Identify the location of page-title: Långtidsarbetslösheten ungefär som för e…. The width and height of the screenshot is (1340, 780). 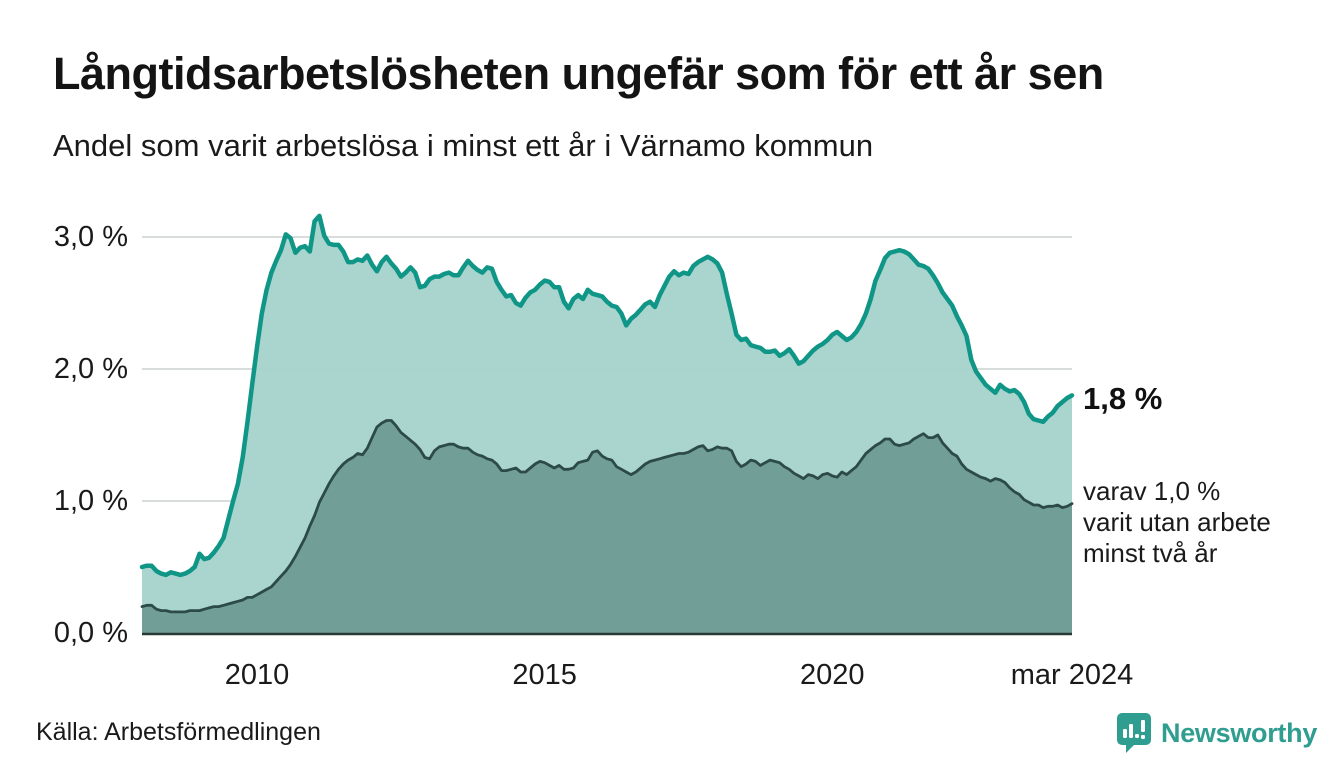
(578, 73).